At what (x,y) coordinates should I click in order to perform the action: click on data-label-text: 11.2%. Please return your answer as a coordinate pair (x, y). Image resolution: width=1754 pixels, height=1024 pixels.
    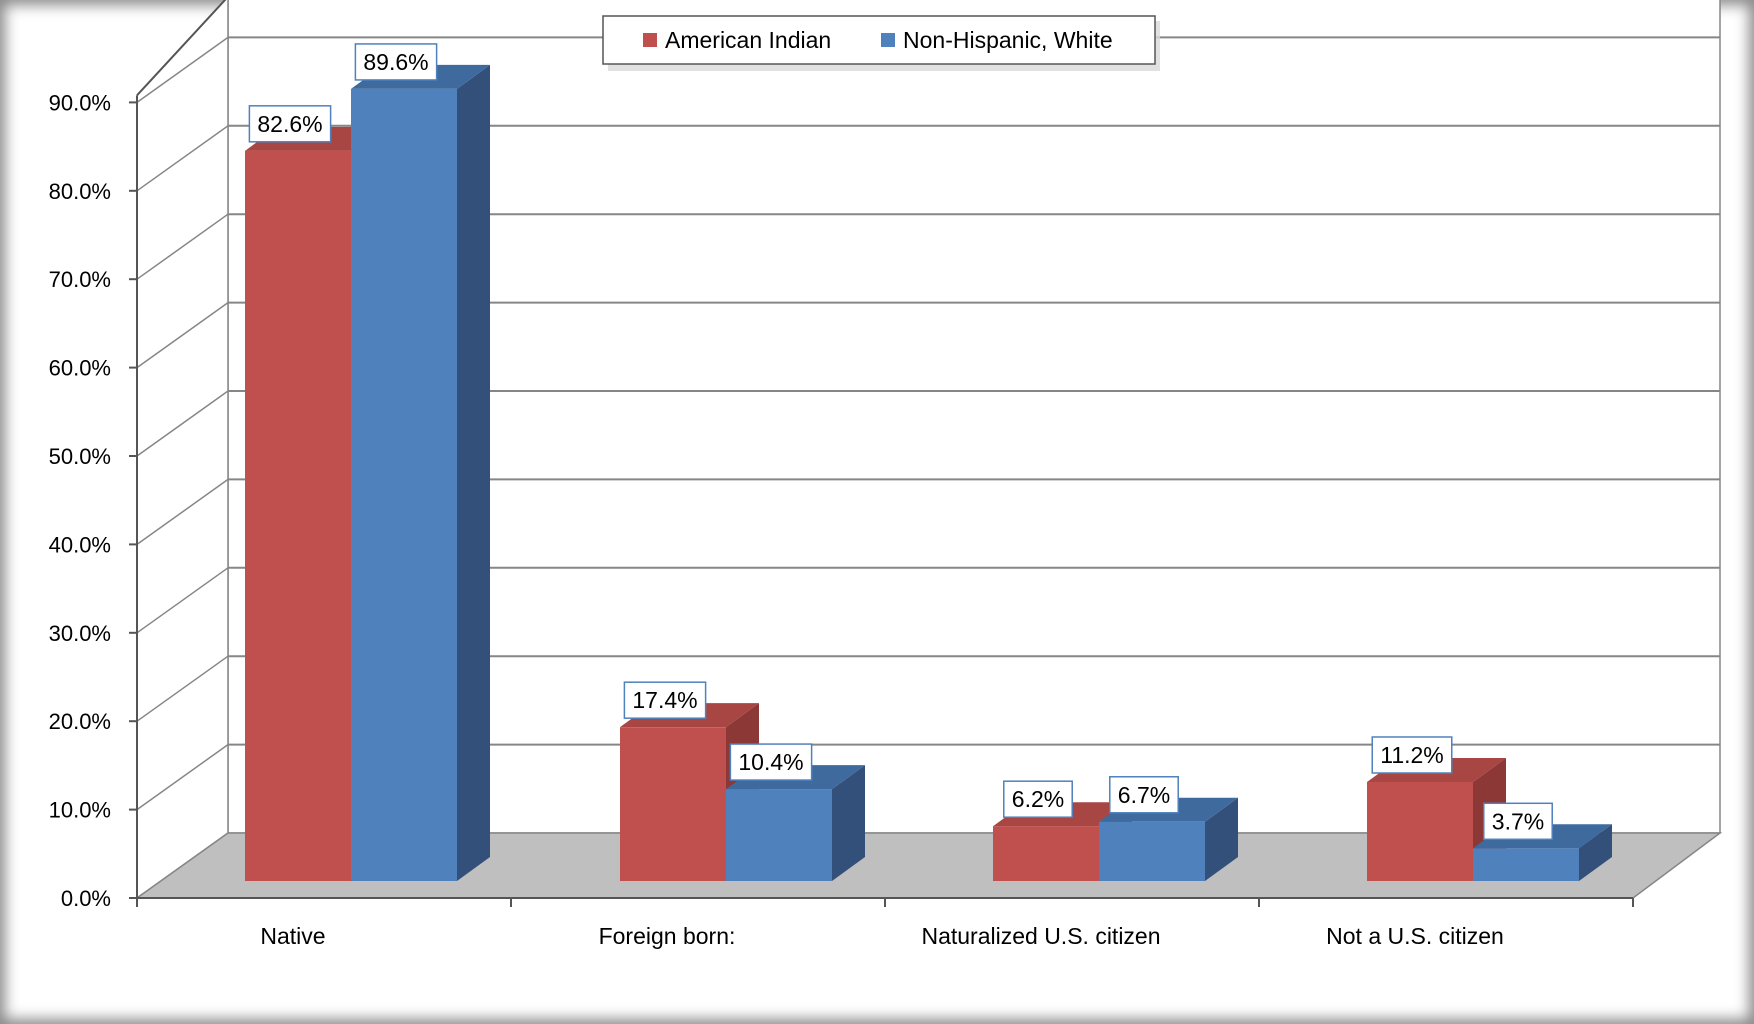
    Looking at the image, I should click on (1412, 755).